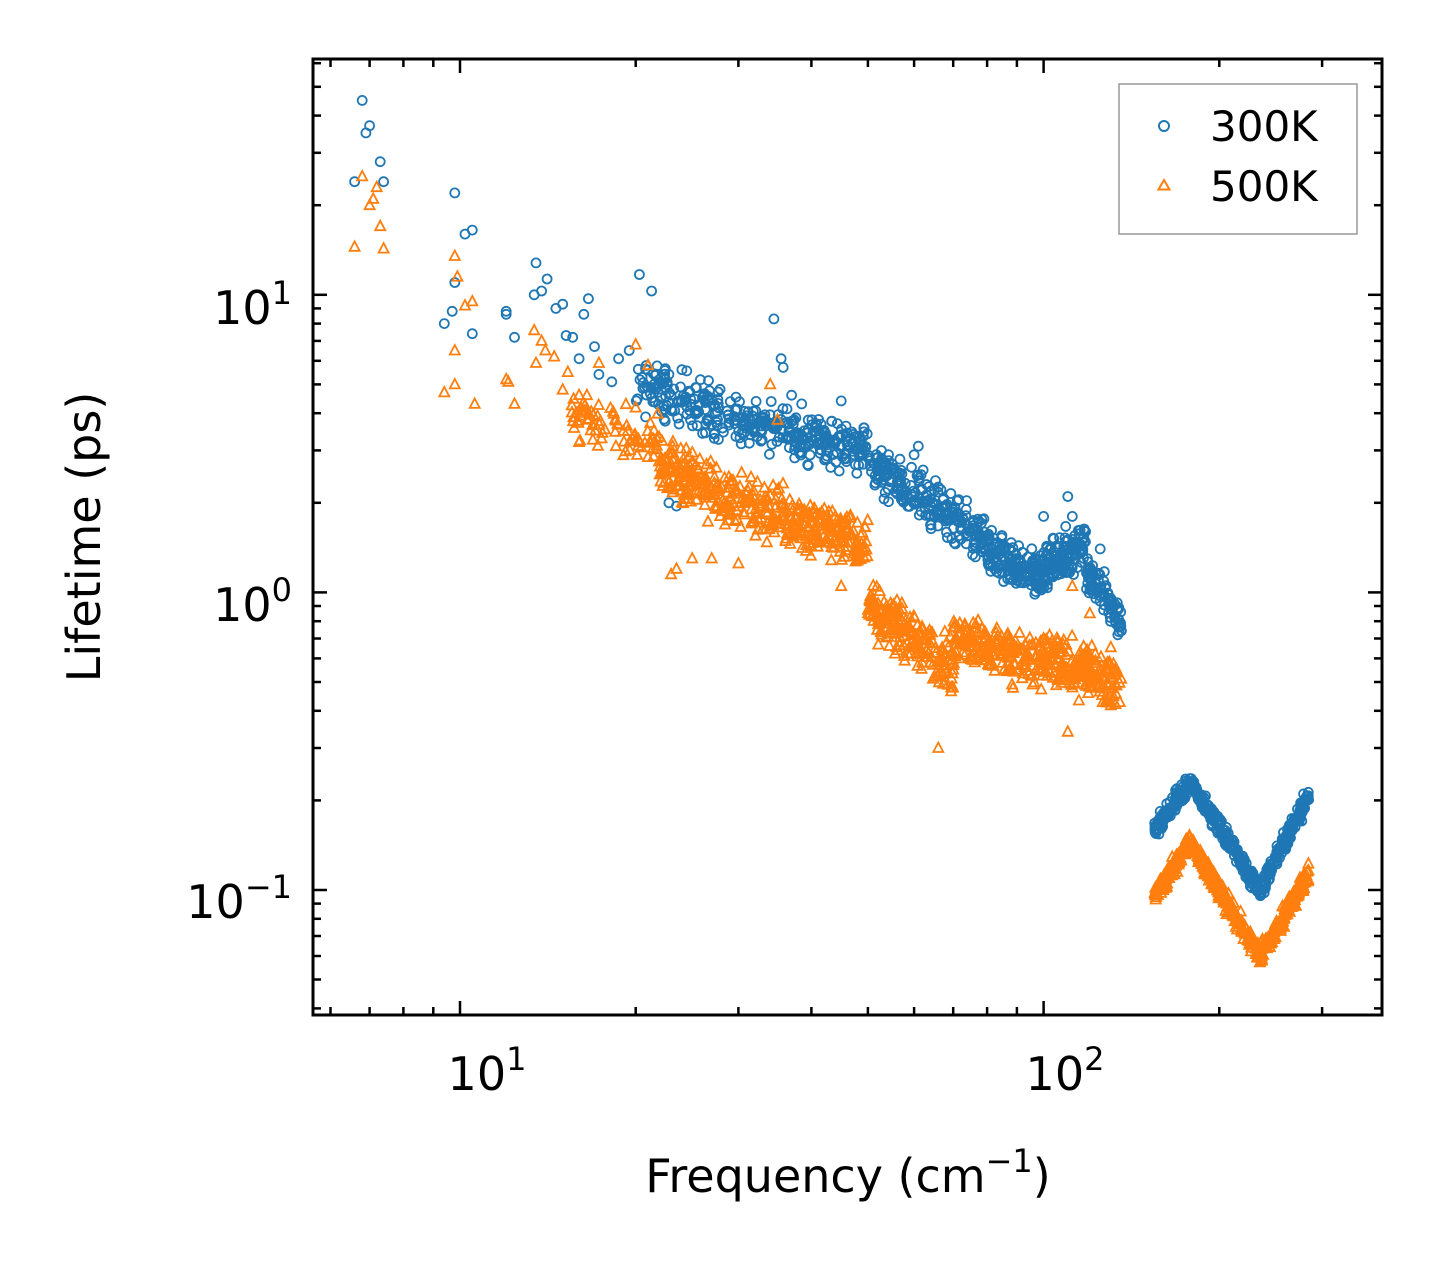  Describe the element at coordinates (1164, 184) in the screenshot. I see `legend-marker-500K` at that location.